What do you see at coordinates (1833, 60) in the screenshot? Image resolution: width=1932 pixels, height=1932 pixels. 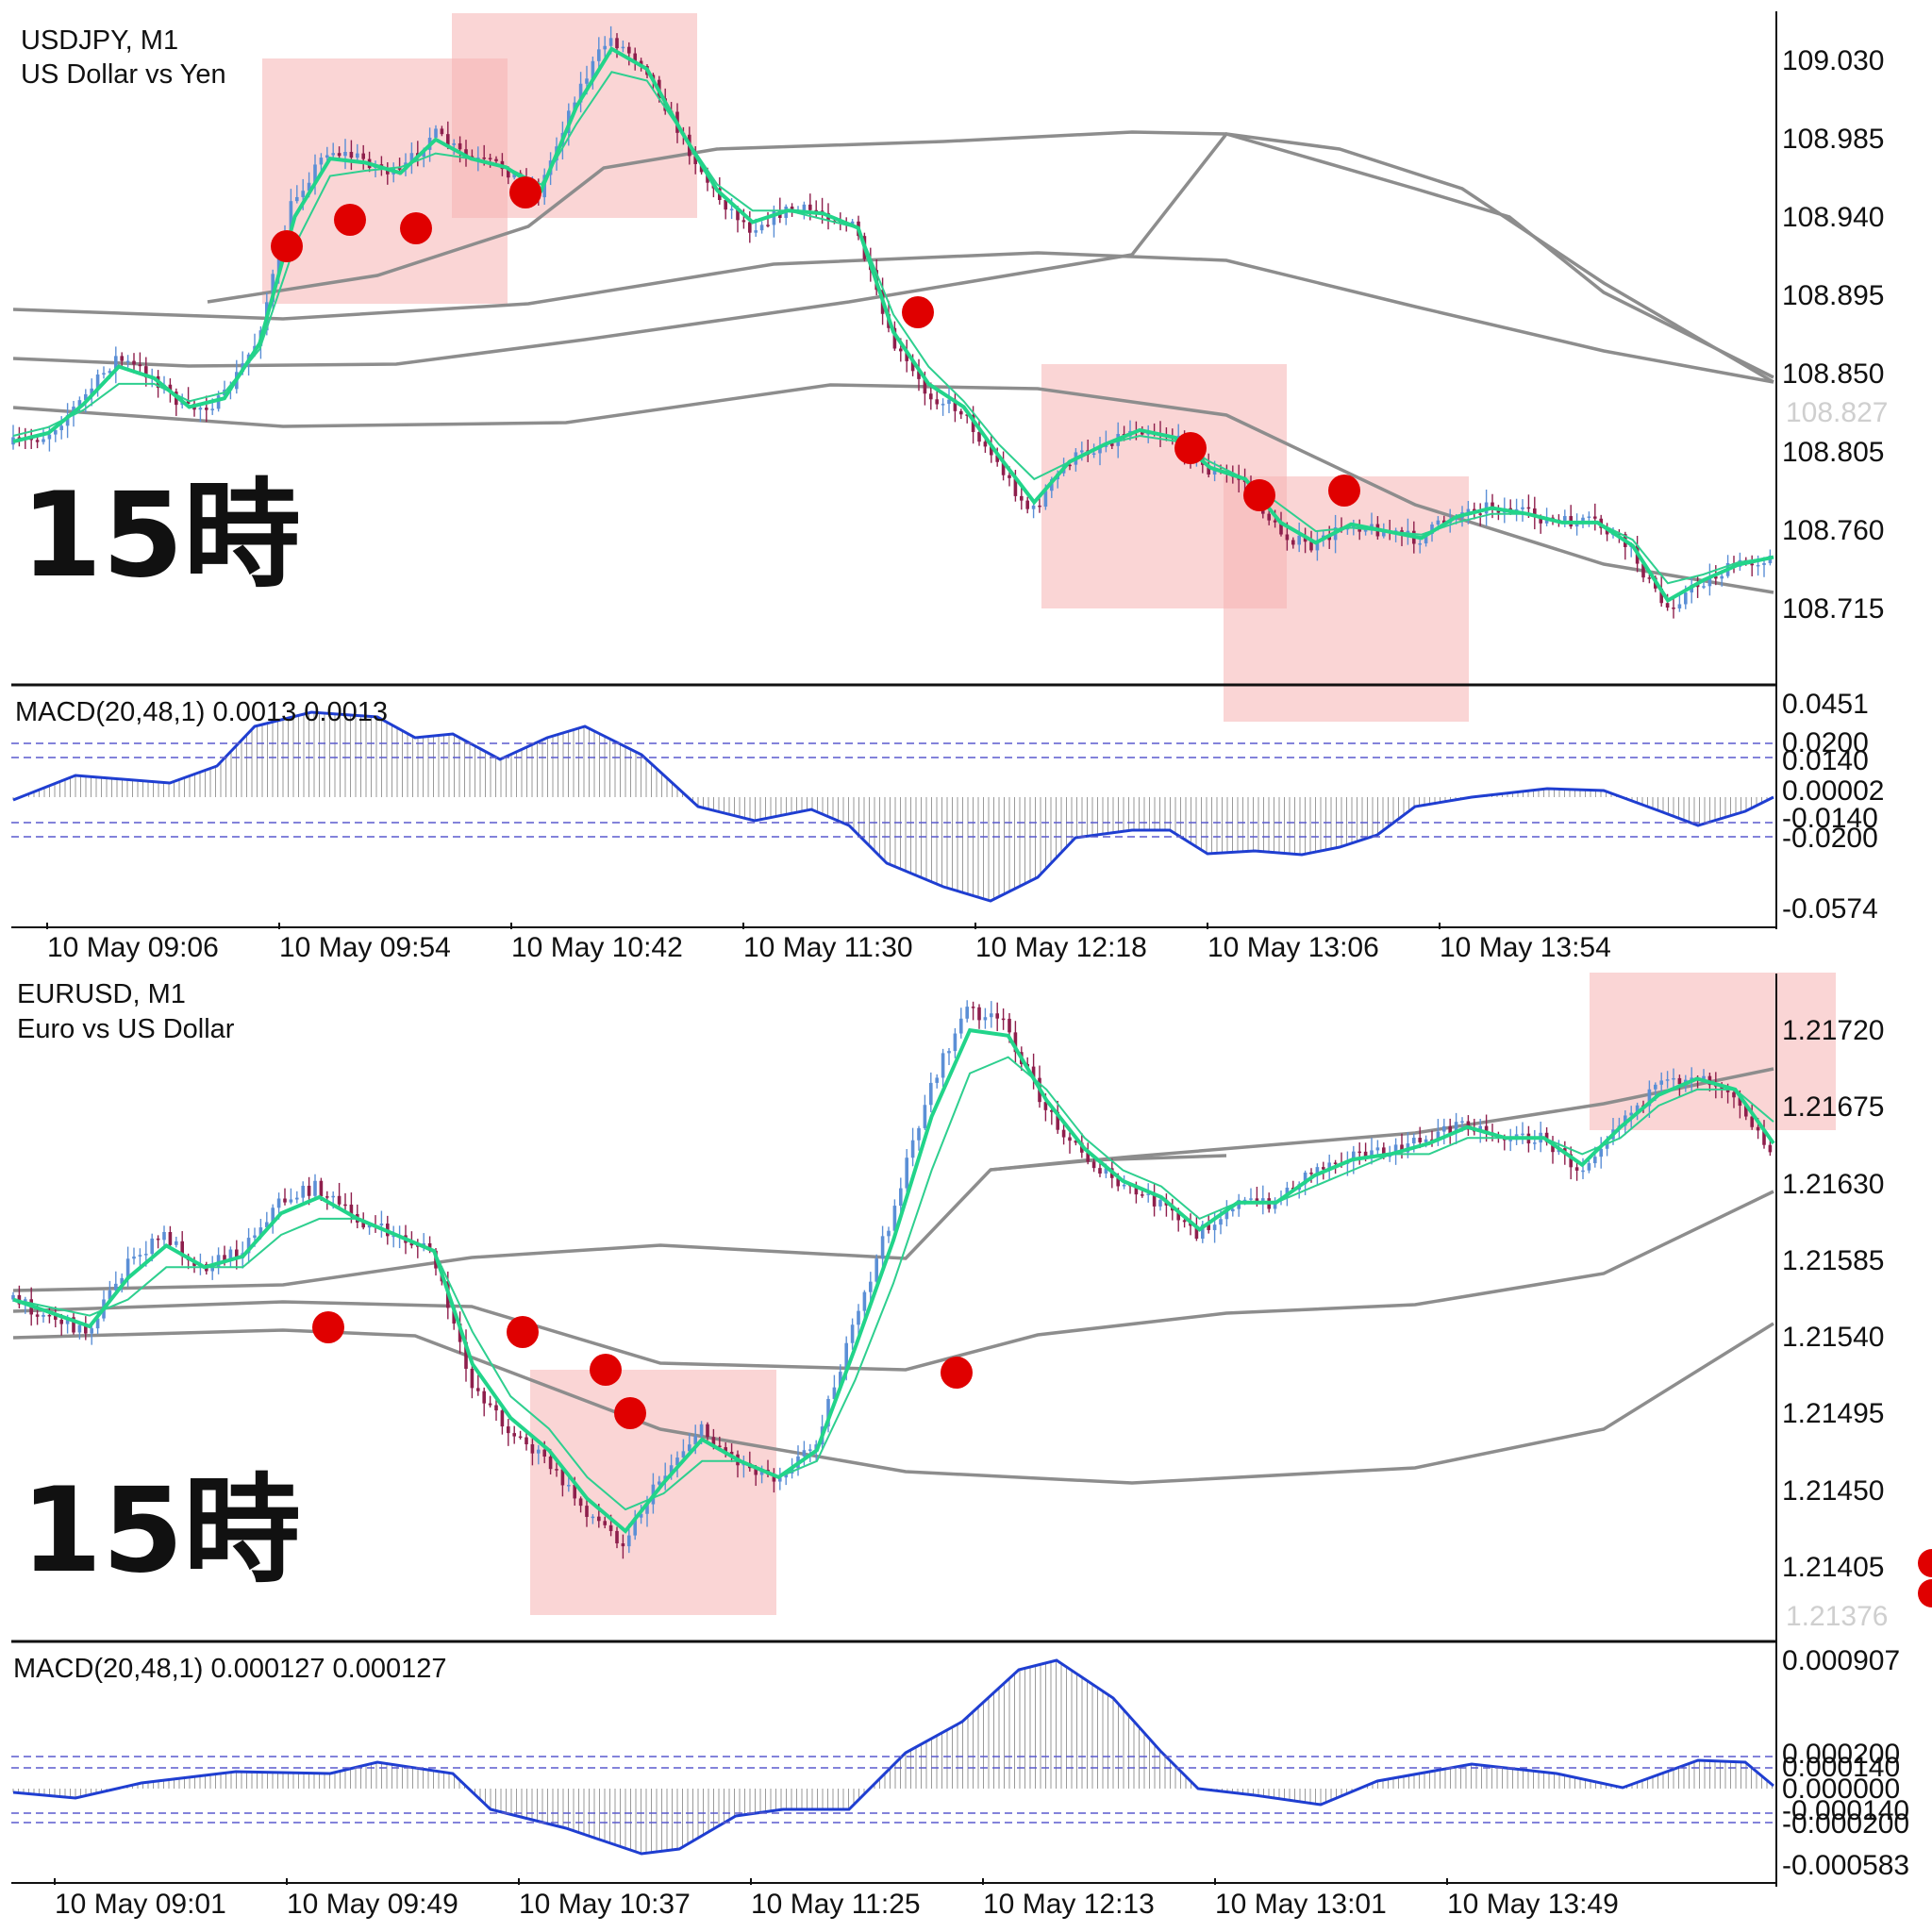 I see `price-tick: 109.030` at bounding box center [1833, 60].